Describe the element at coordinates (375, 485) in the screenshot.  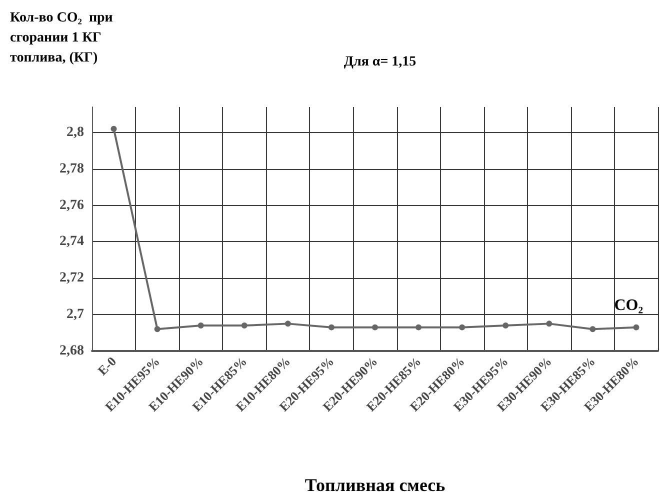
I see `x-axis-title: Топливная смесь` at that location.